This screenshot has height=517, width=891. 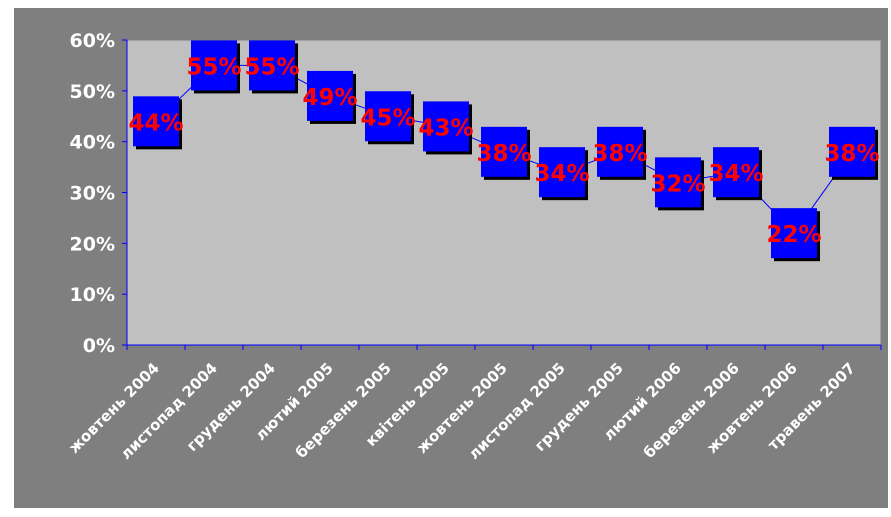 What do you see at coordinates (99, 346) in the screenshot?
I see `y-tick-label: 0%` at bounding box center [99, 346].